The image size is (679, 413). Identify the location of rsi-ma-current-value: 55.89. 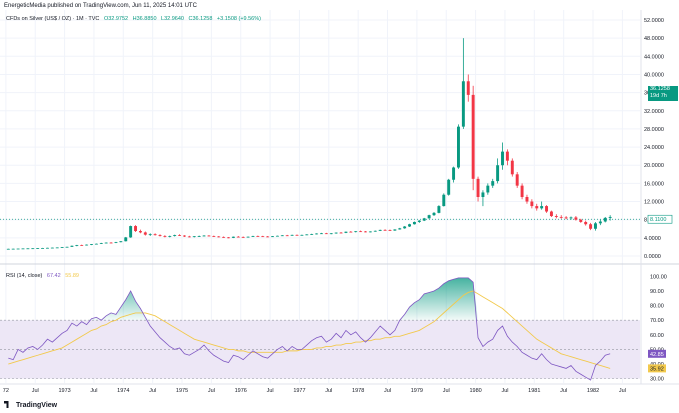
(72, 276).